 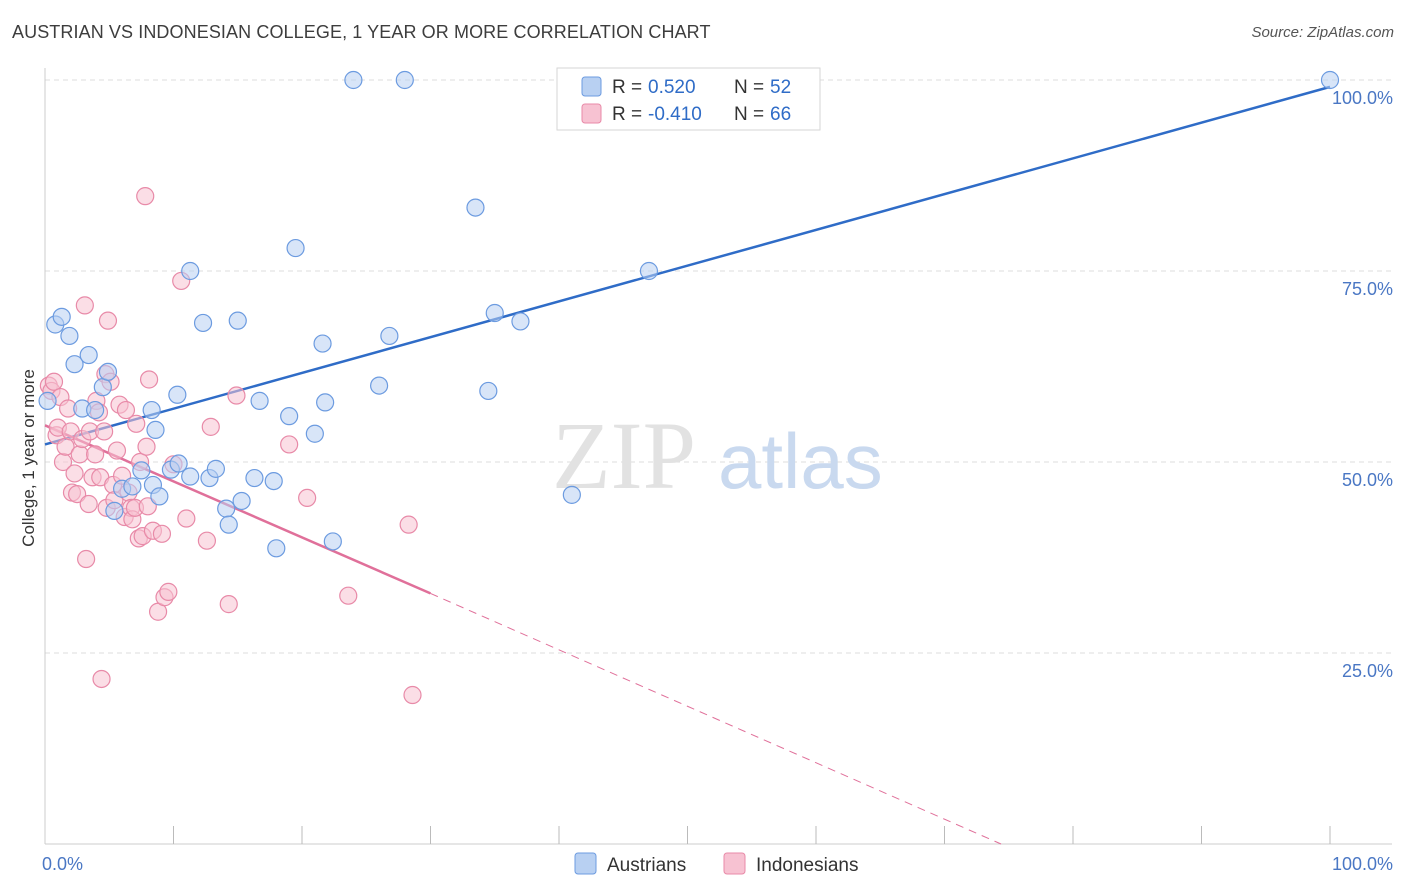 What do you see at coordinates (585, 863) in the screenshot?
I see `bottom-legend-swatch-austrians` at bounding box center [585, 863].